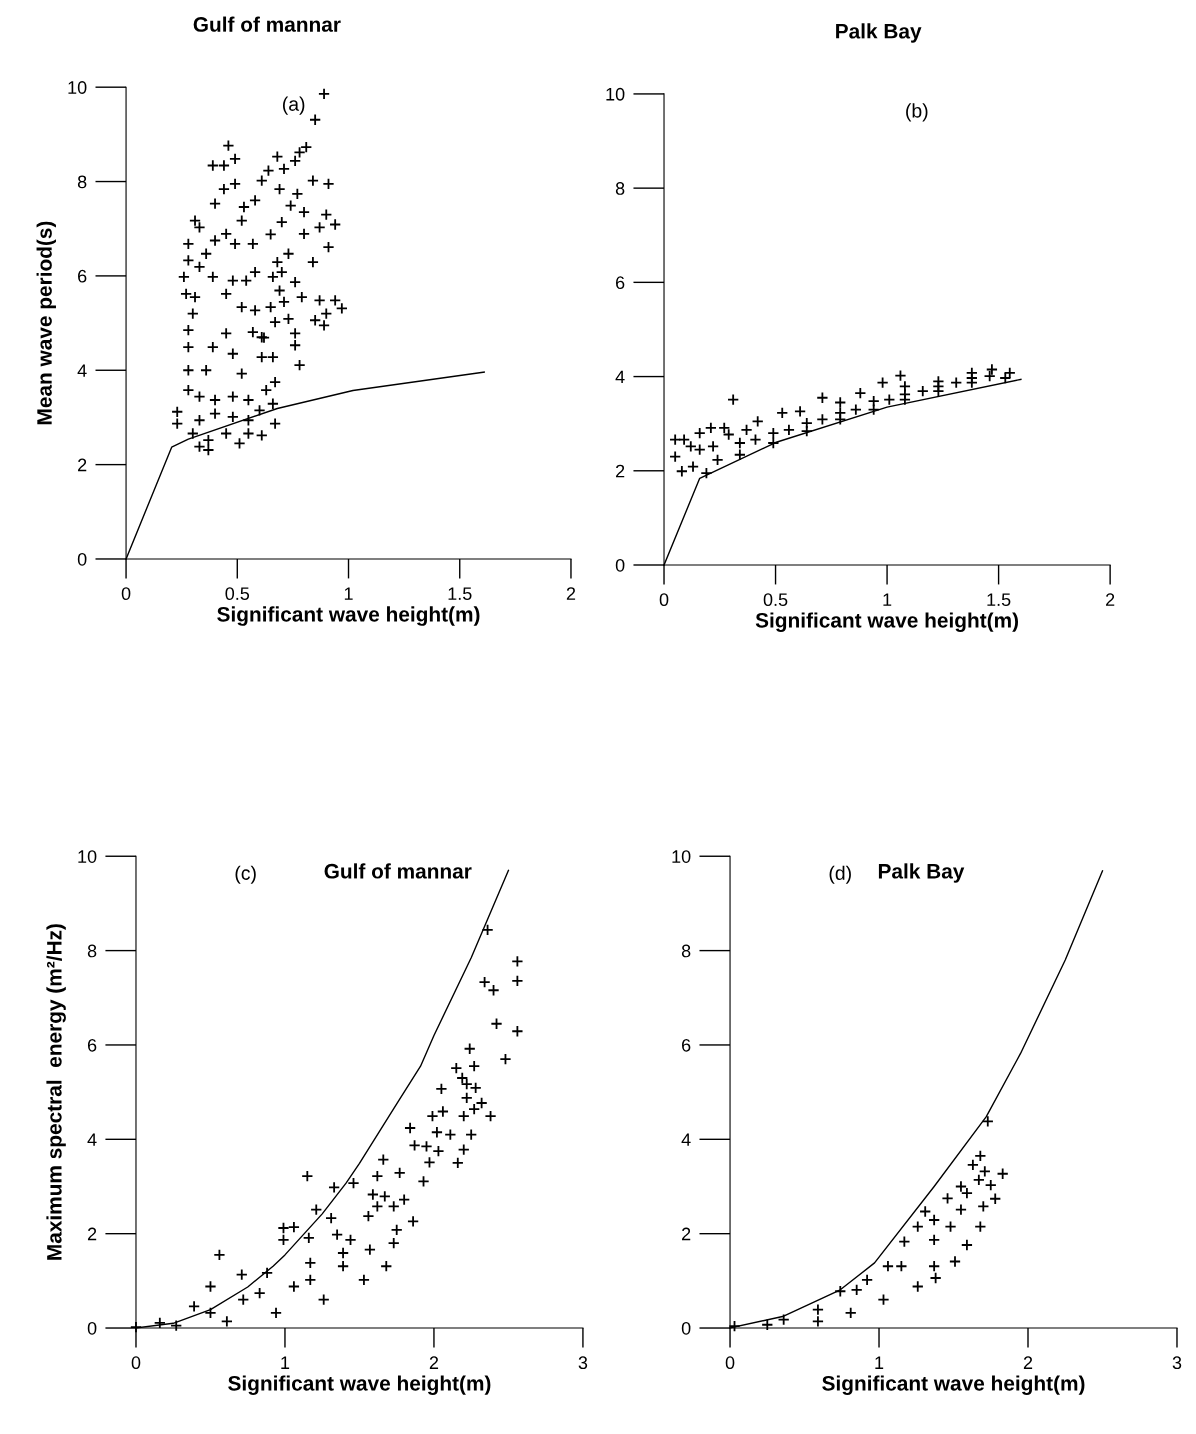 The height and width of the screenshot is (1434, 1196). Describe the element at coordinates (245, 874) in the screenshot. I see `annotation: (c)` at that location.